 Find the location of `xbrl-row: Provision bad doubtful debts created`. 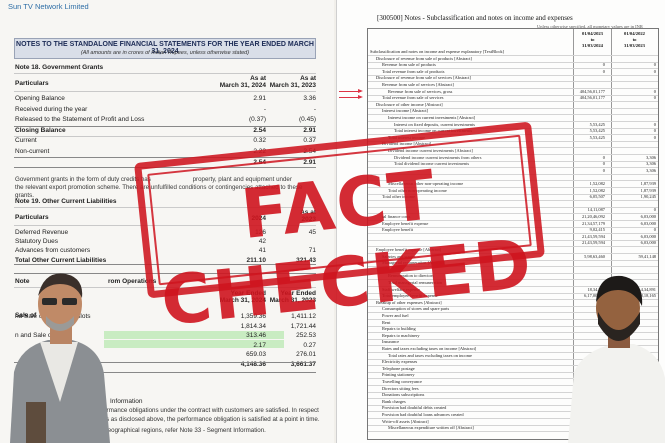

xbrl-row: Provision bad doubtful debts created is located at coordinates (513, 409).